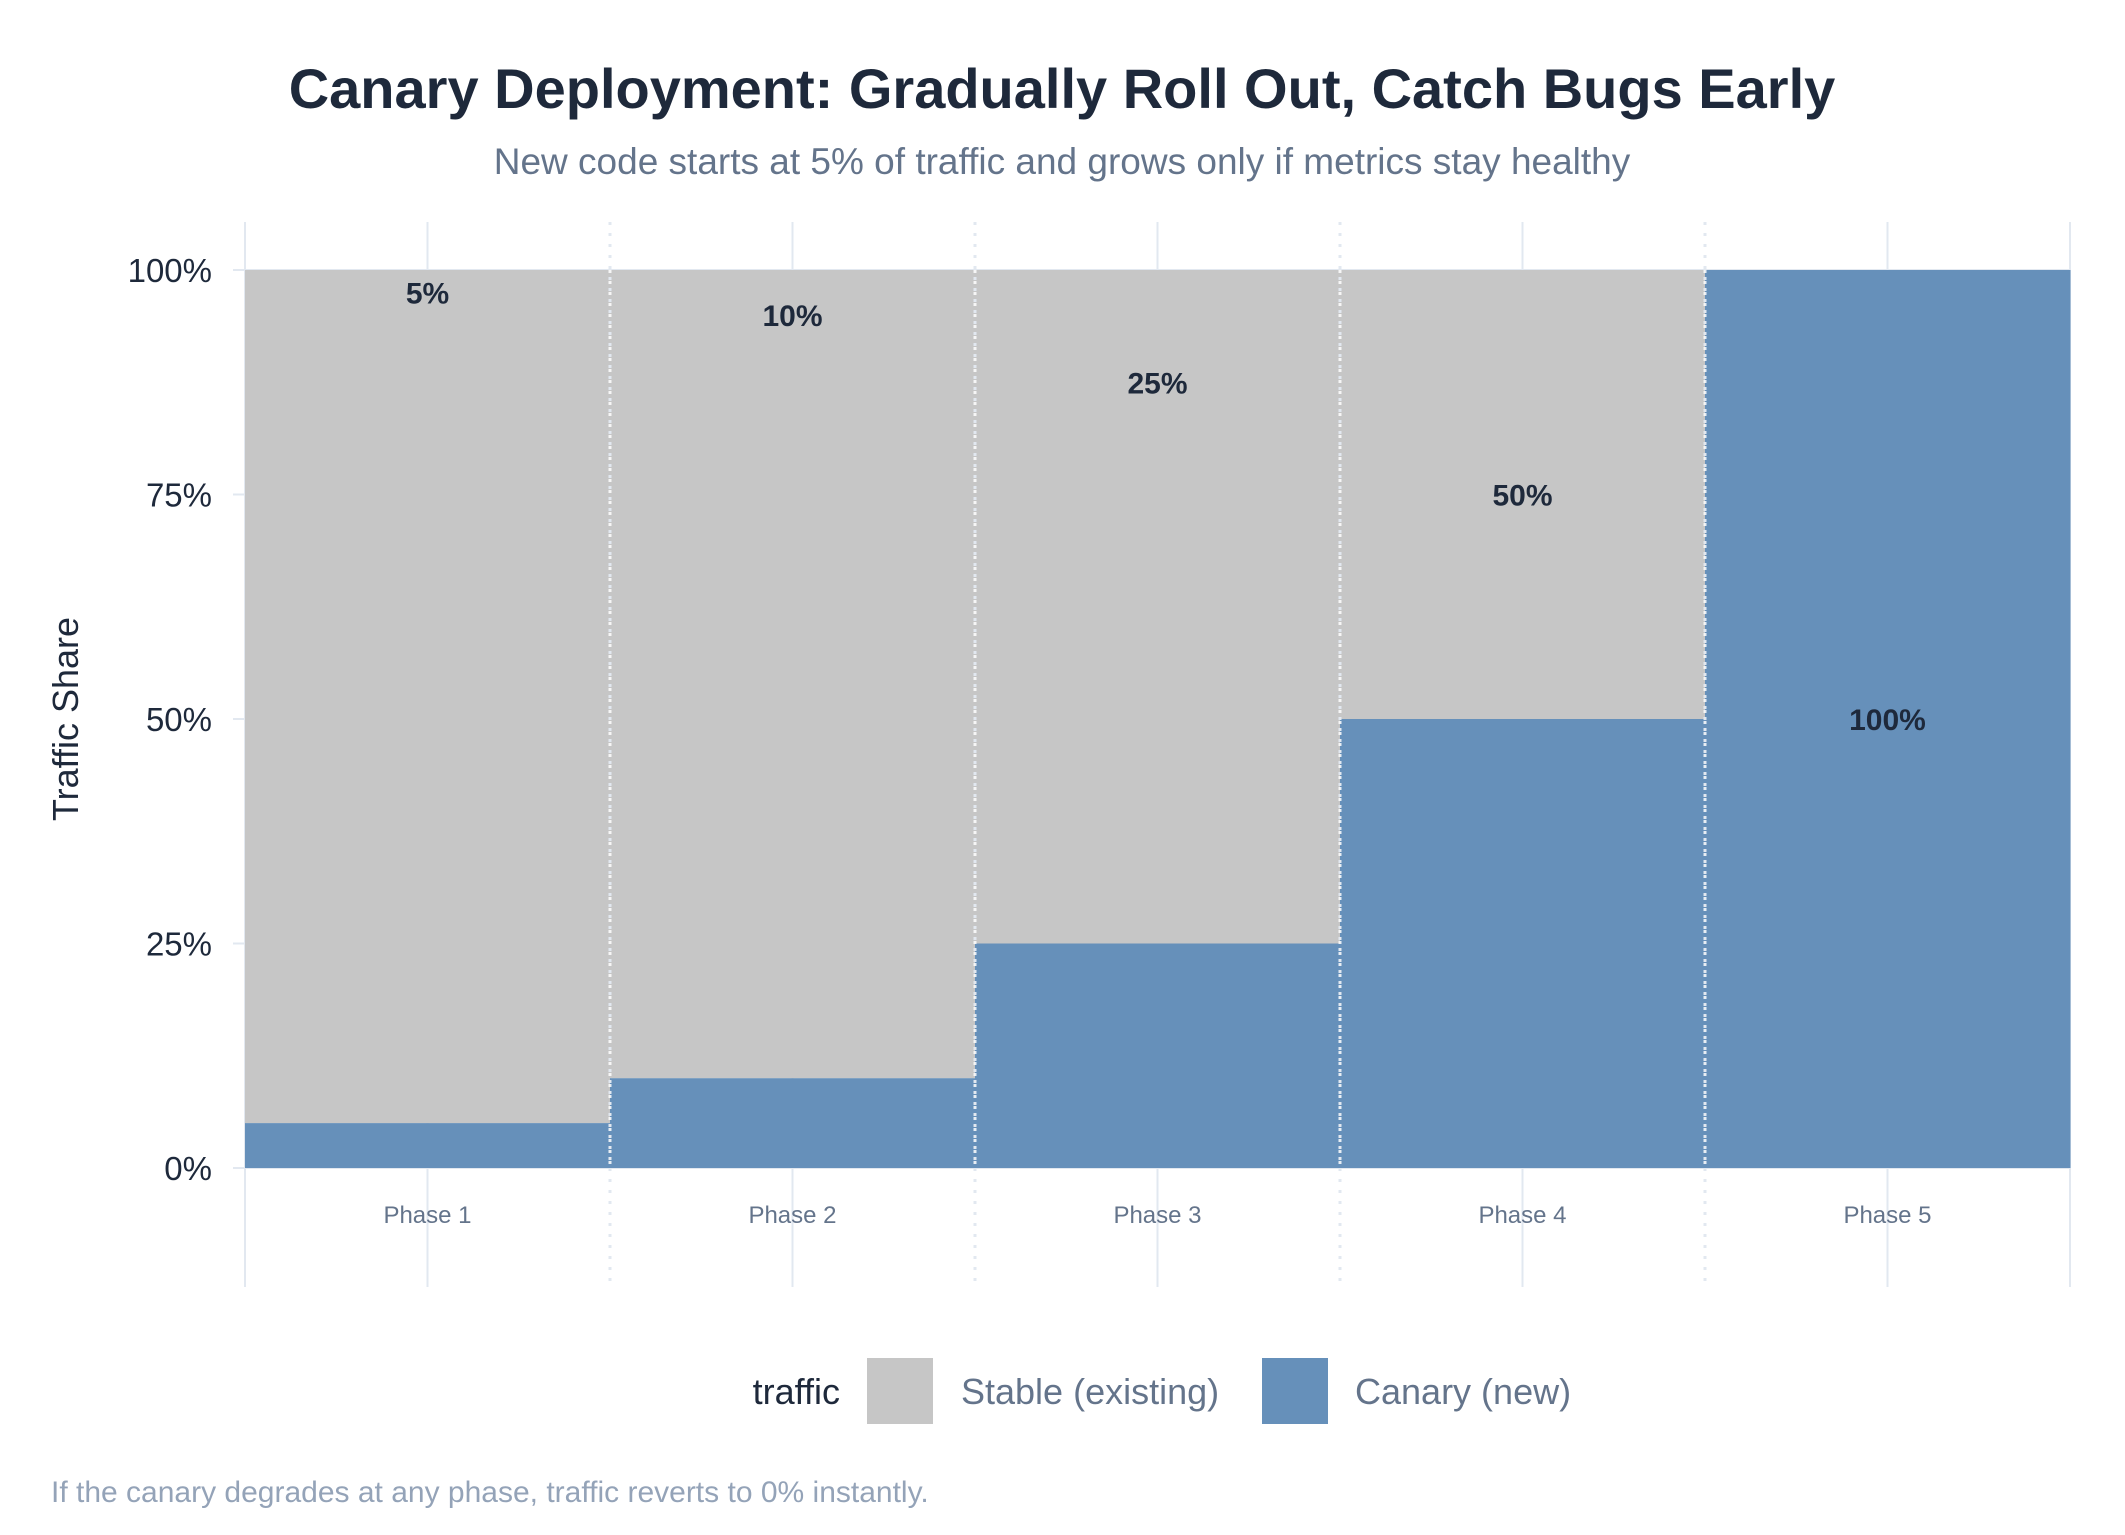 The width and height of the screenshot is (2125, 1535). What do you see at coordinates (792, 1215) in the screenshot?
I see `x-tick-label: Phase 2` at bounding box center [792, 1215].